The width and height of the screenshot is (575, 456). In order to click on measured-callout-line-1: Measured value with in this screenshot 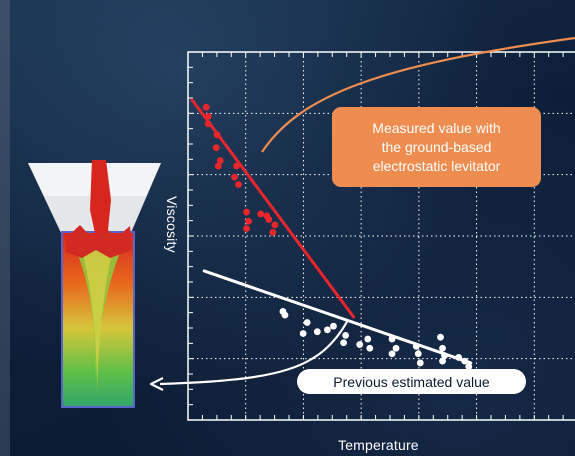, I will do `click(436, 127)`.